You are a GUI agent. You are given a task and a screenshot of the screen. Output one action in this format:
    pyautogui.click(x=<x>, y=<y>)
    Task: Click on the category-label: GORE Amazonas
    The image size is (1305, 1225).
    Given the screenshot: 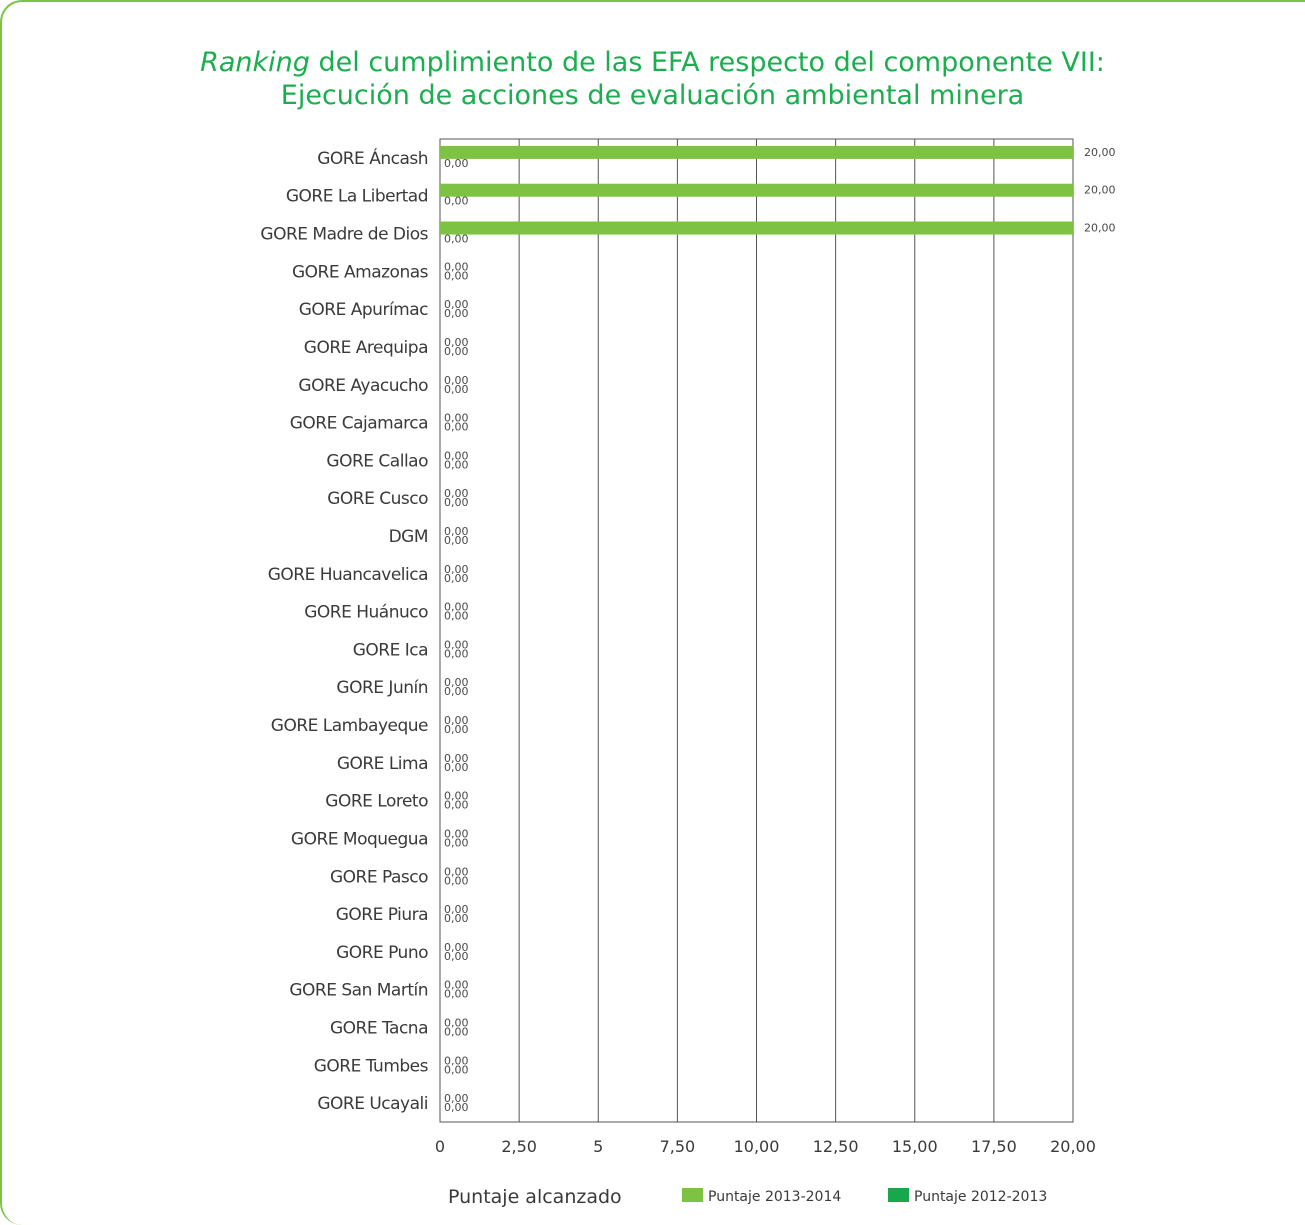 What is the action you would take?
    pyautogui.click(x=360, y=272)
    